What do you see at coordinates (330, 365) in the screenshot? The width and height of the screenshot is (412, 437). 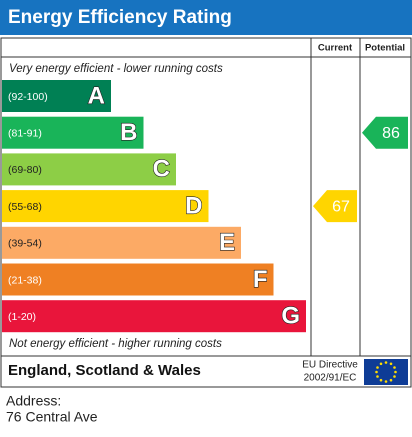 I see `directive: EU Directive` at bounding box center [330, 365].